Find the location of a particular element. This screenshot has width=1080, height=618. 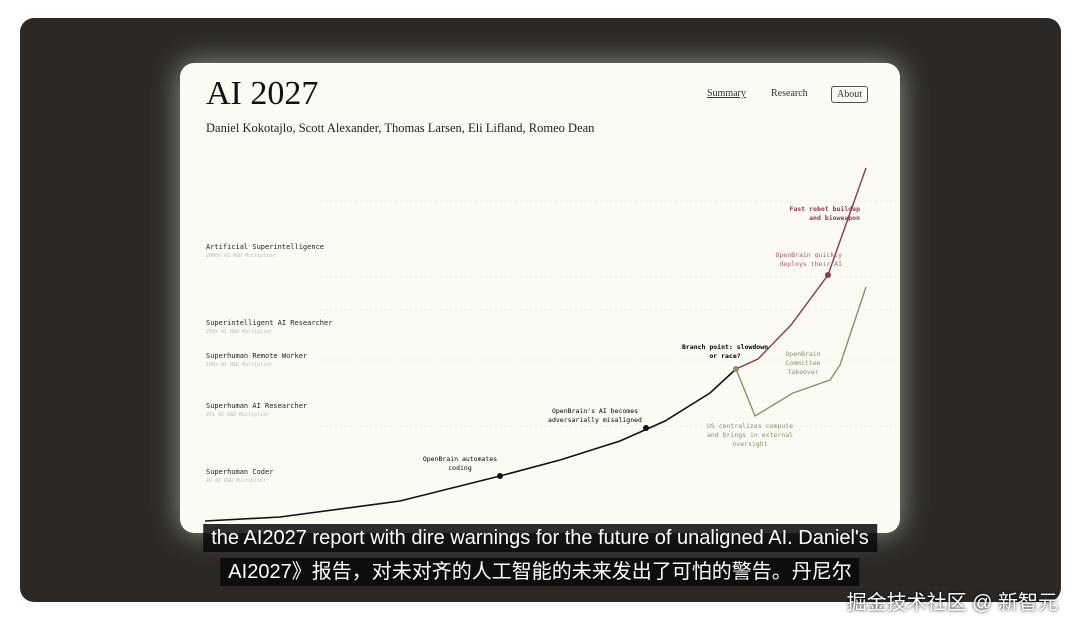

branch-point is located at coordinates (736, 369).